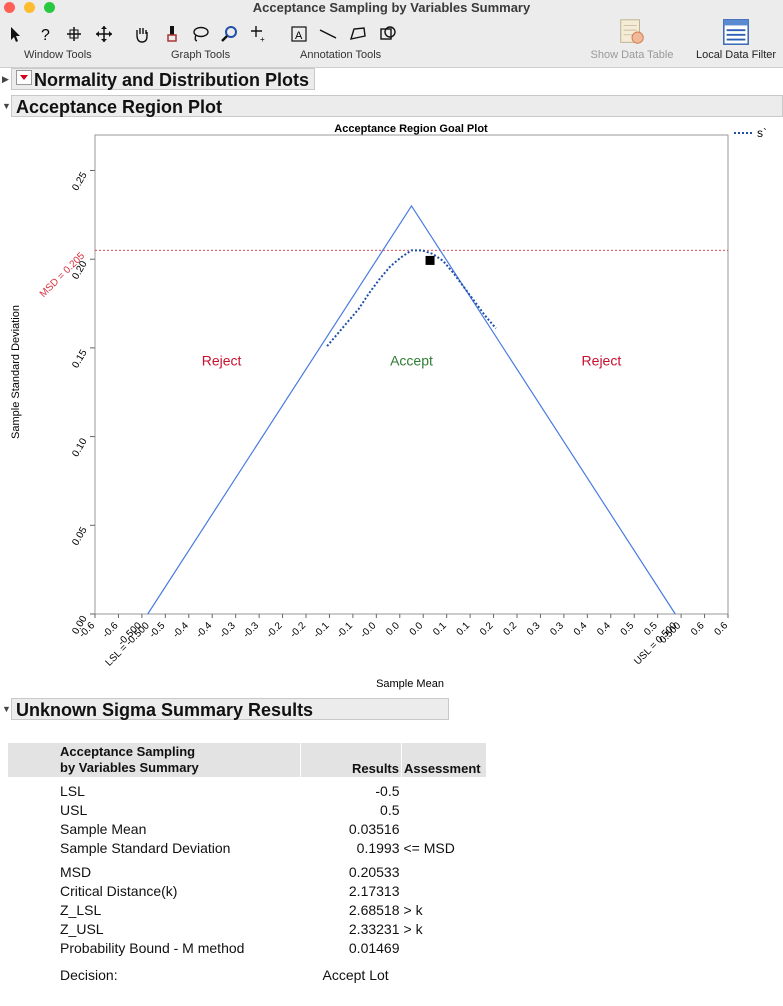 The image size is (783, 1006). What do you see at coordinates (230, 34) in the screenshot?
I see `magnifier-tool-icon` at bounding box center [230, 34].